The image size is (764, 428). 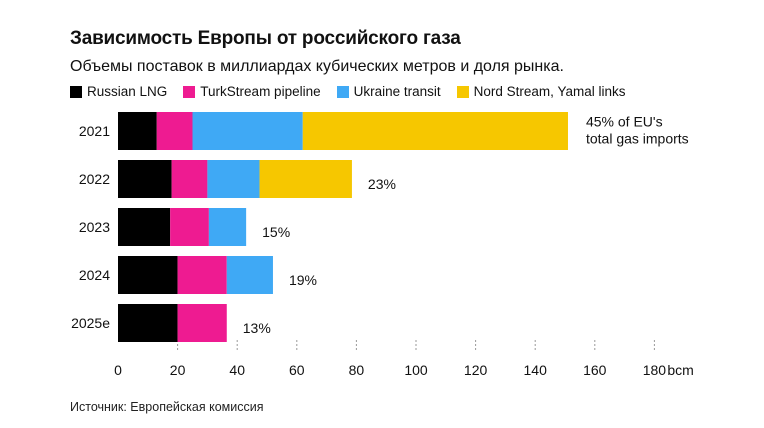 I want to click on legend-item: Nord Stream, Yamal links, so click(x=541, y=91).